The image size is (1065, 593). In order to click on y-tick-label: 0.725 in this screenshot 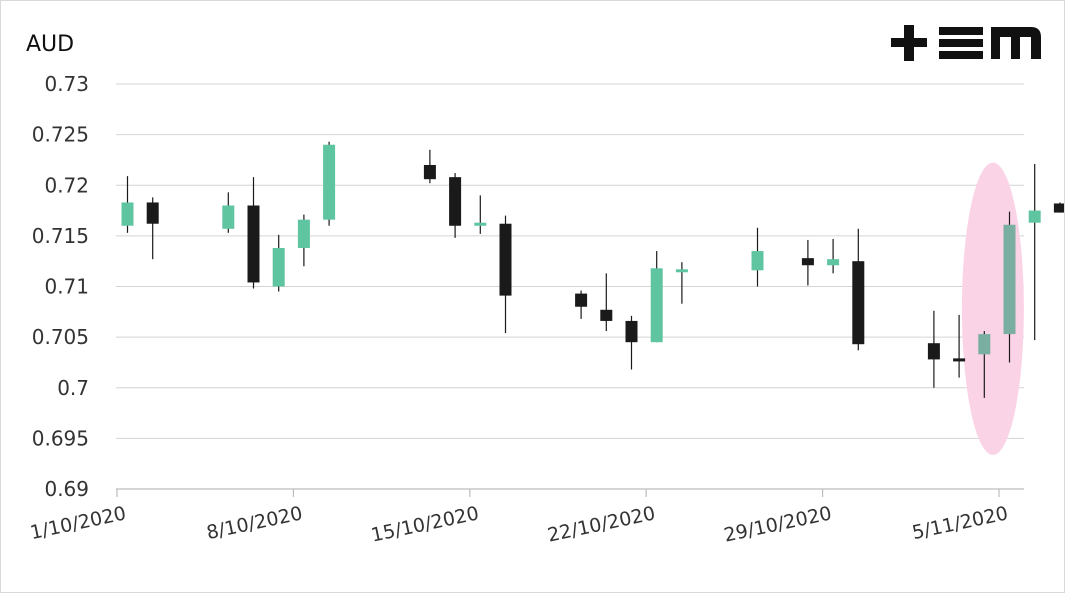, I will do `click(60, 135)`.